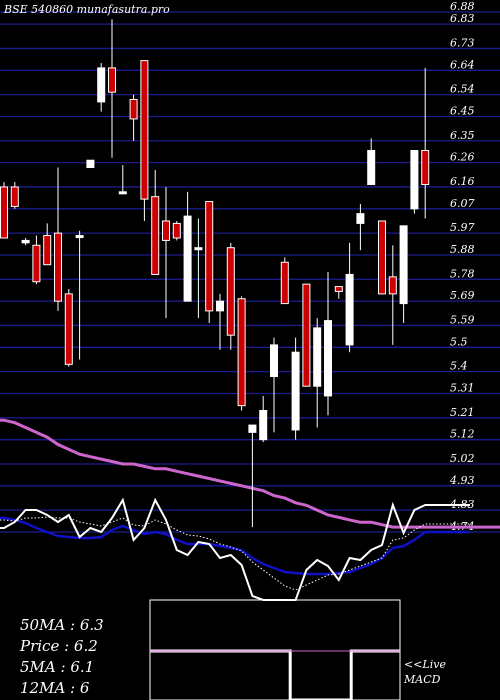 The image size is (500, 700). I want to click on y-tick-label: 5.59, so click(462, 319).